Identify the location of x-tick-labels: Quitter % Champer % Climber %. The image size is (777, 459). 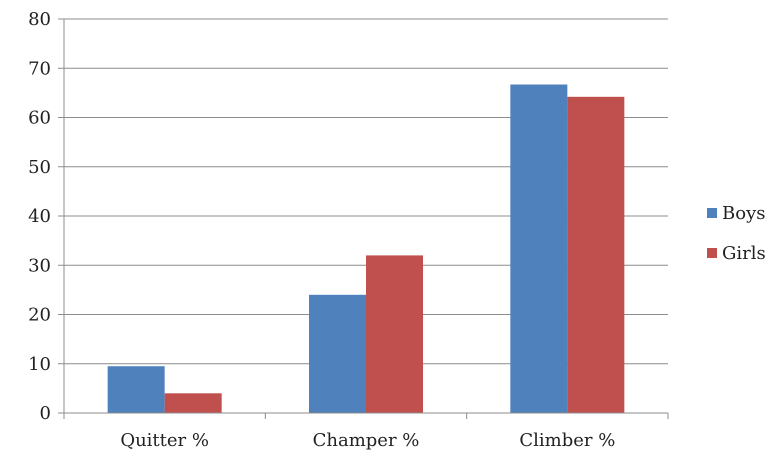
(367, 440).